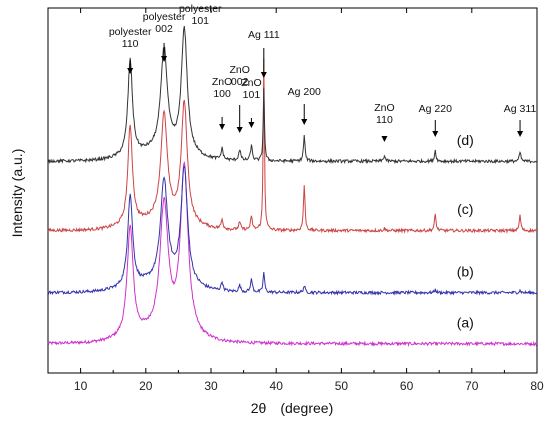  I want to click on x-tick-label: 60, so click(407, 386).